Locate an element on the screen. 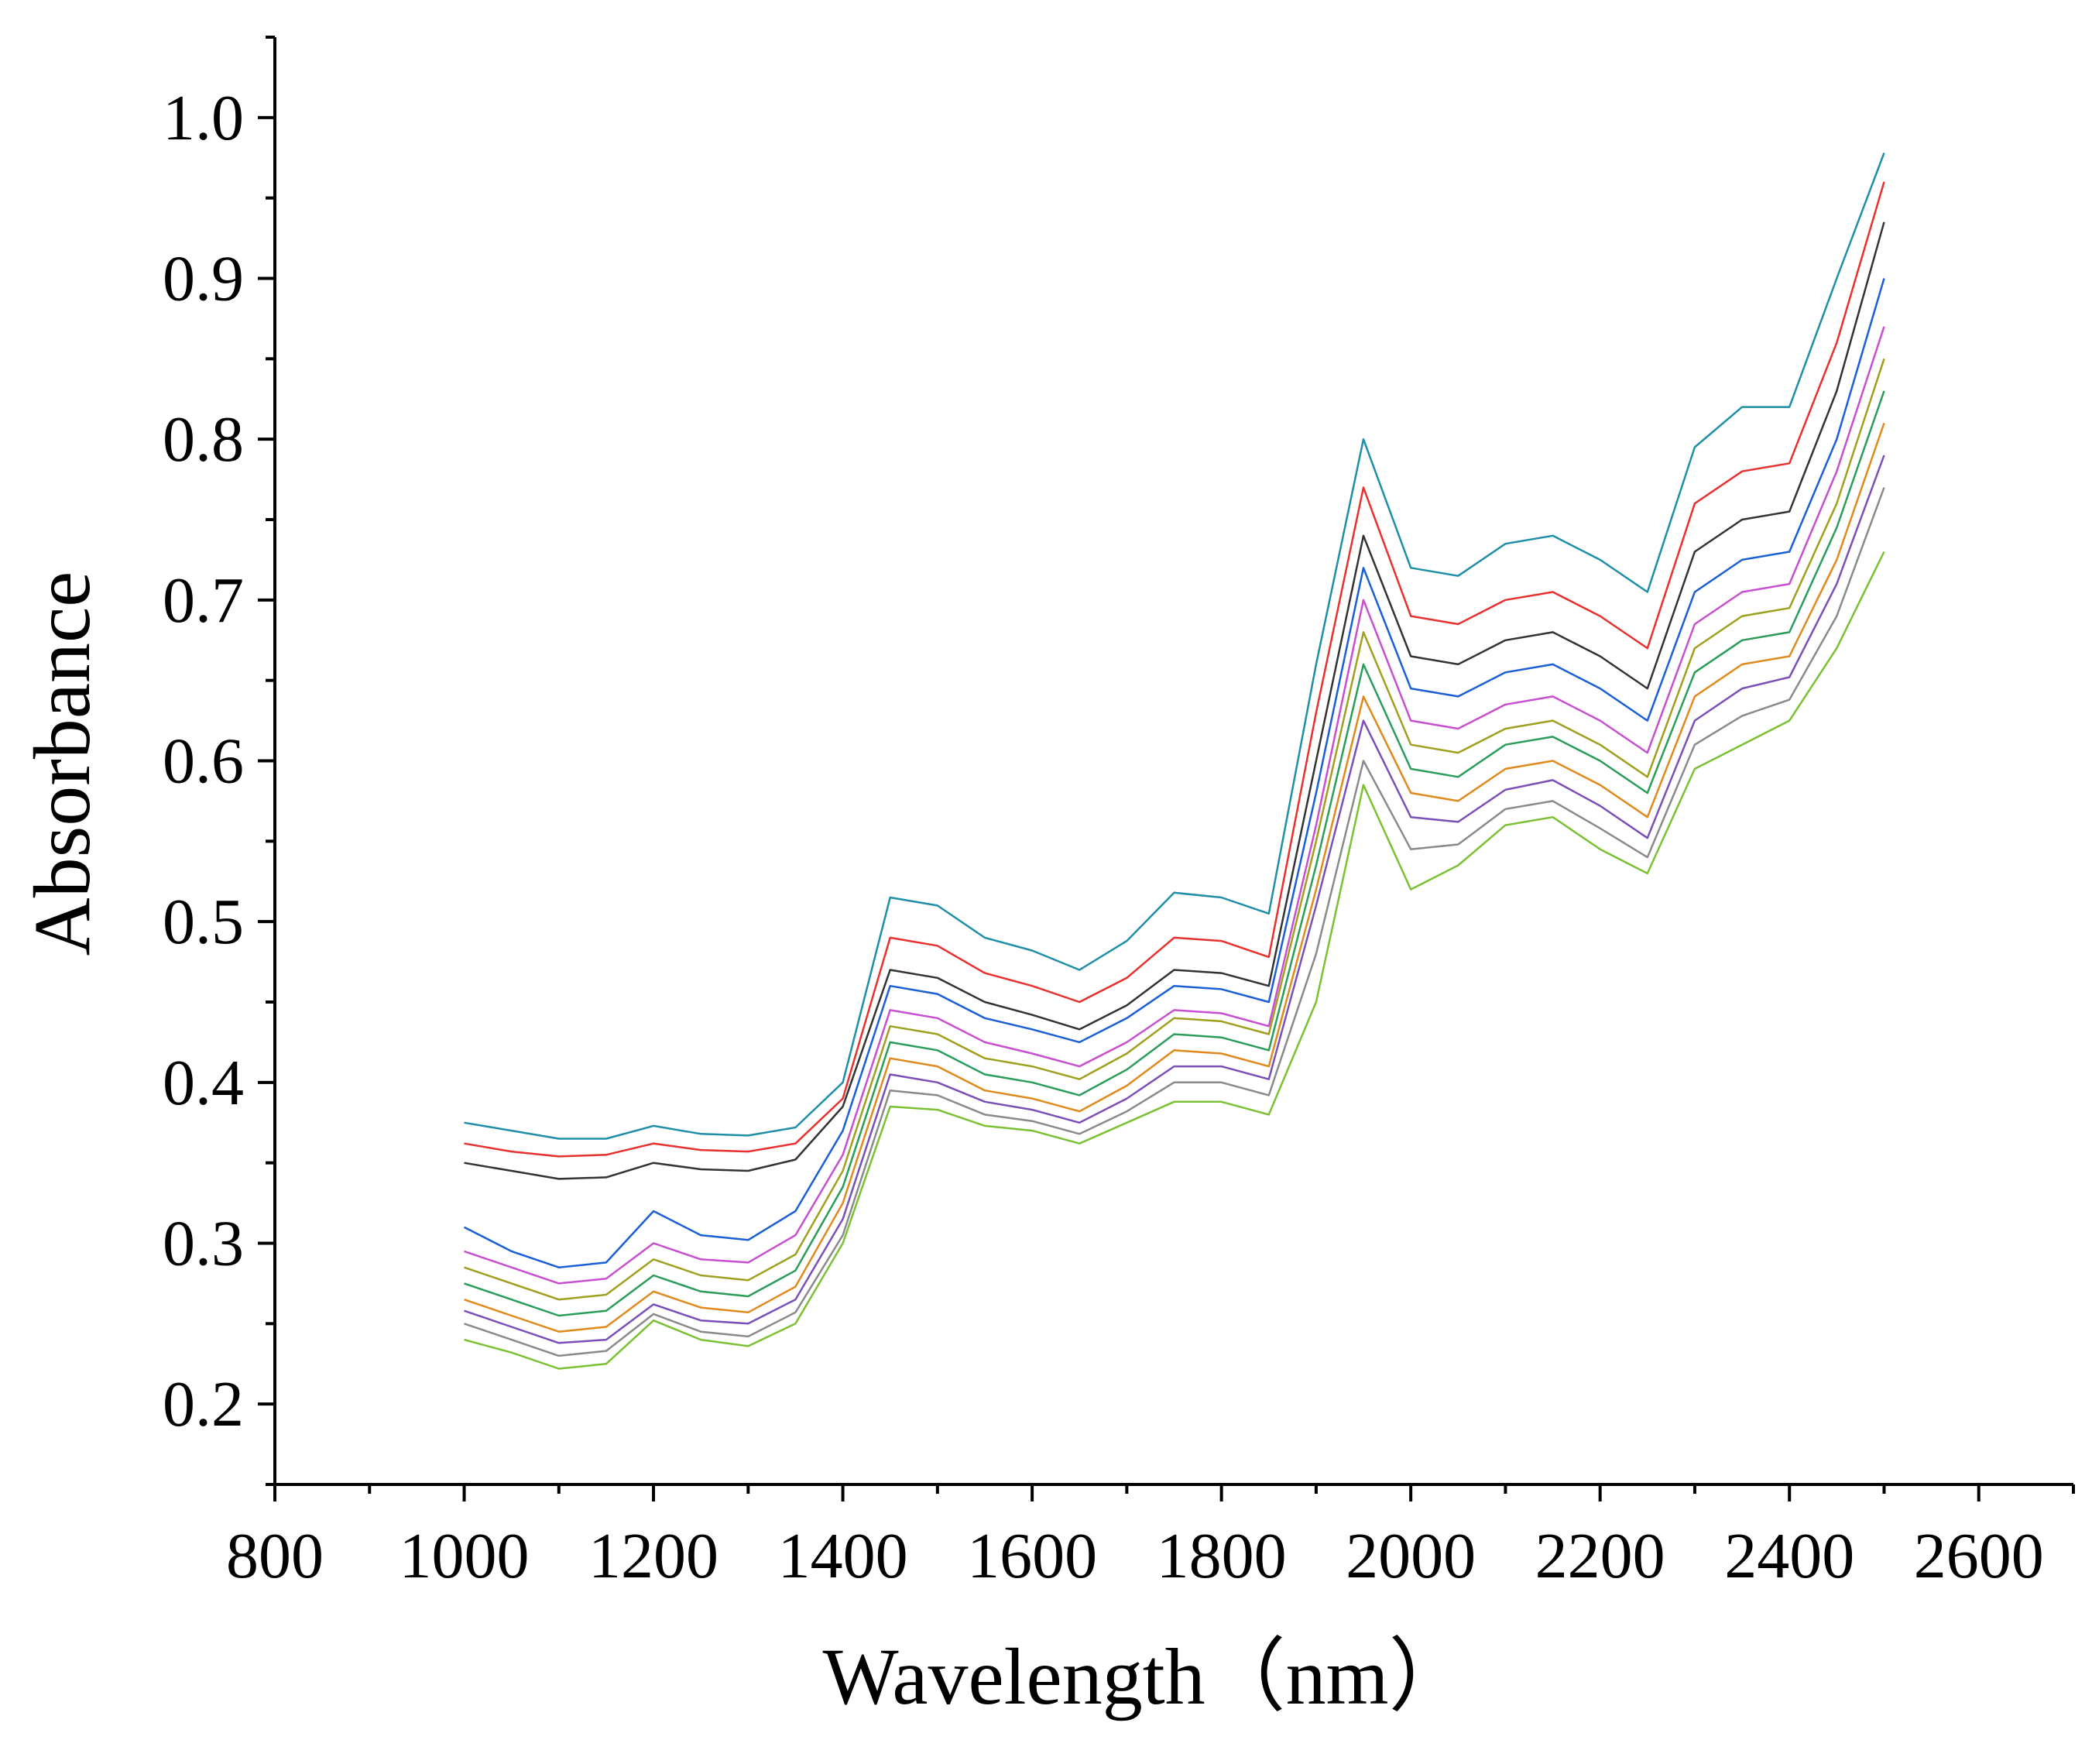 This screenshot has height=1764, width=2092. x-tick-label: 2200 is located at coordinates (1600, 1556).